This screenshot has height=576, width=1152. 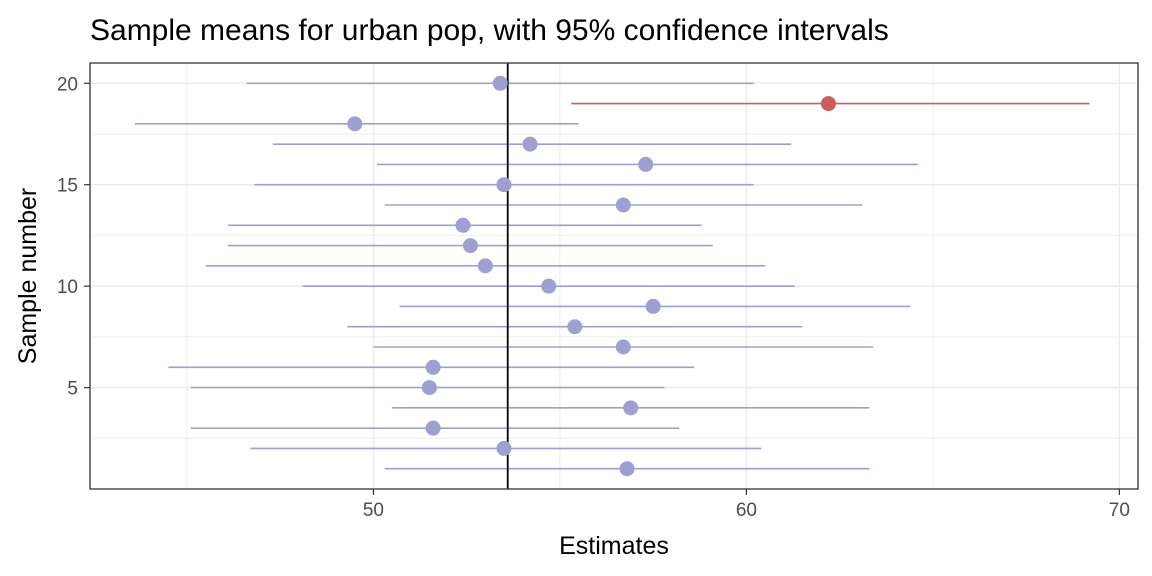 What do you see at coordinates (614, 546) in the screenshot?
I see `x-axis-title: Estimates` at bounding box center [614, 546].